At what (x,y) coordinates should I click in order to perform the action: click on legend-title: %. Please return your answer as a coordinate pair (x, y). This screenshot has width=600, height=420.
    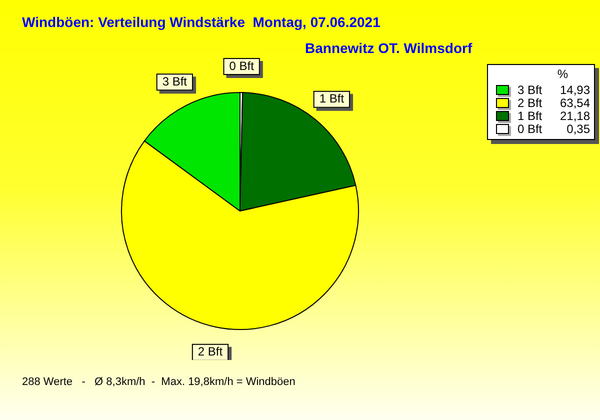
    Looking at the image, I should click on (562, 75).